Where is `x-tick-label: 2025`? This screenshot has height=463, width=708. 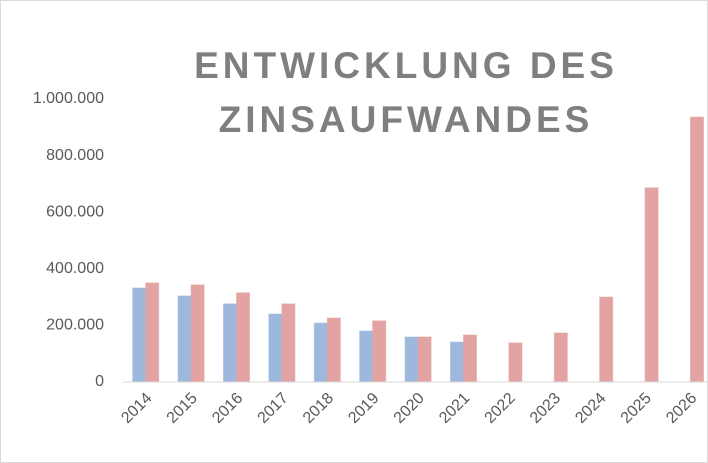
x-tick-label: 2025 is located at coordinates (636, 408).